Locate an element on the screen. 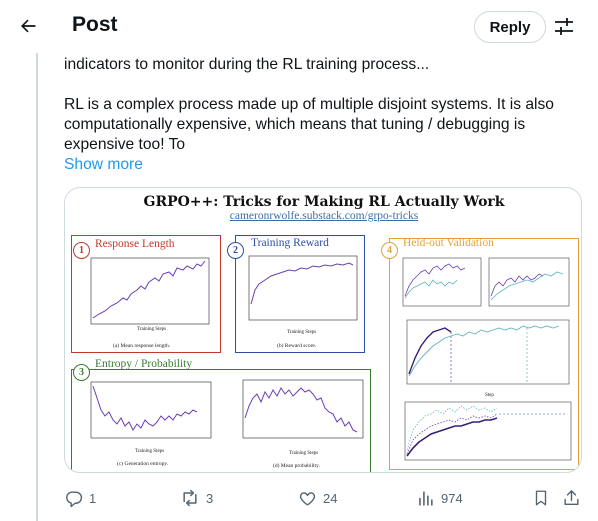  reply-count: 1 is located at coordinates (93, 498).